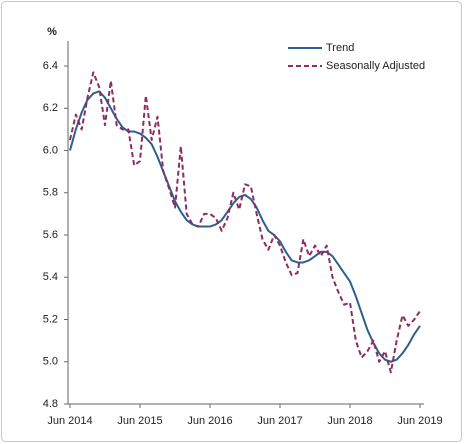 Image resolution: width=464 pixels, height=444 pixels. Describe the element at coordinates (419, 421) in the screenshot. I see `x-tick-label: Jun 2019` at that location.